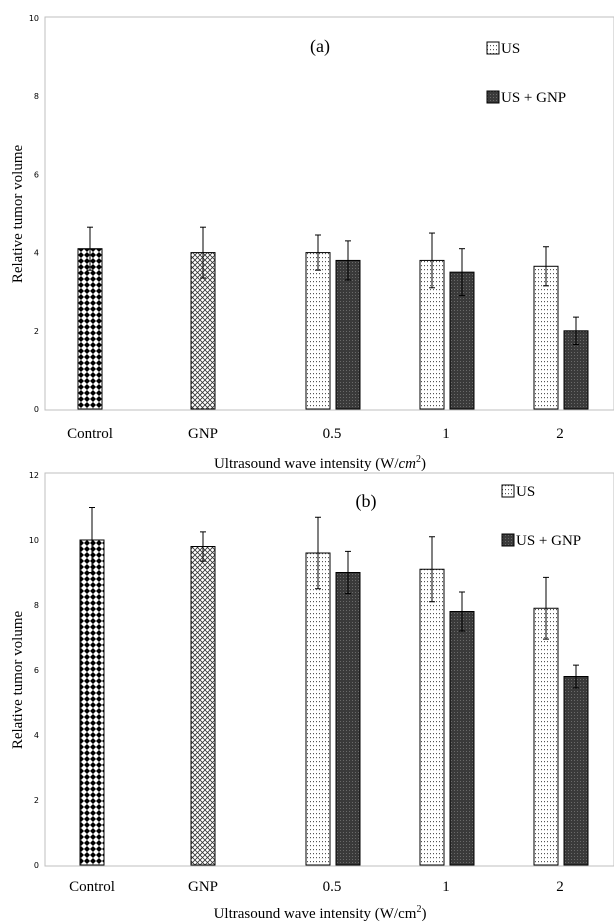  What do you see at coordinates (315, 914) in the screenshot?
I see `x-axis-label-main: Ultrasound wave intensity (W/cm` at bounding box center [315, 914].